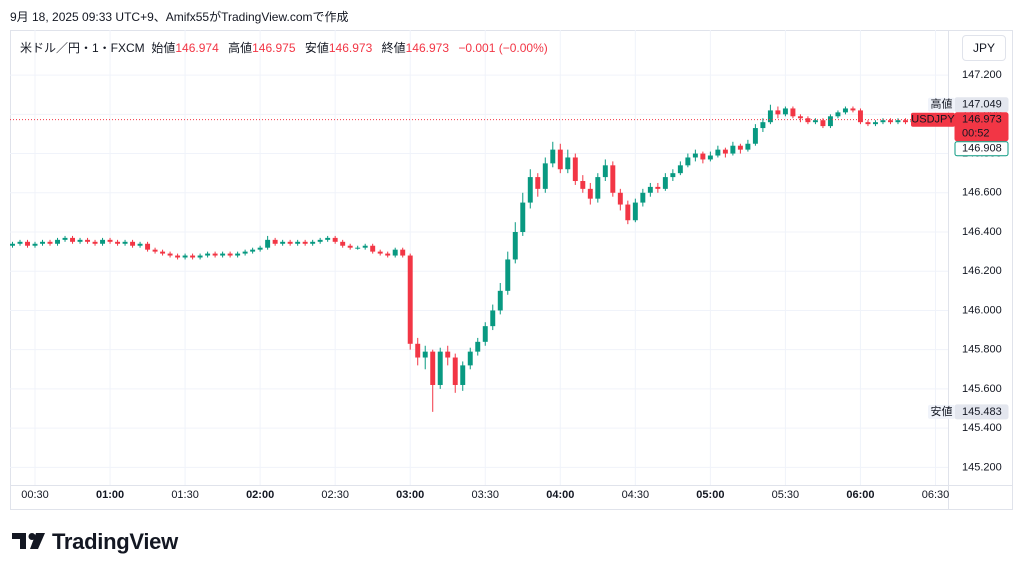 The image size is (1024, 575). Describe the element at coordinates (35, 495) in the screenshot. I see `x-tick-label: 00:30` at that location.